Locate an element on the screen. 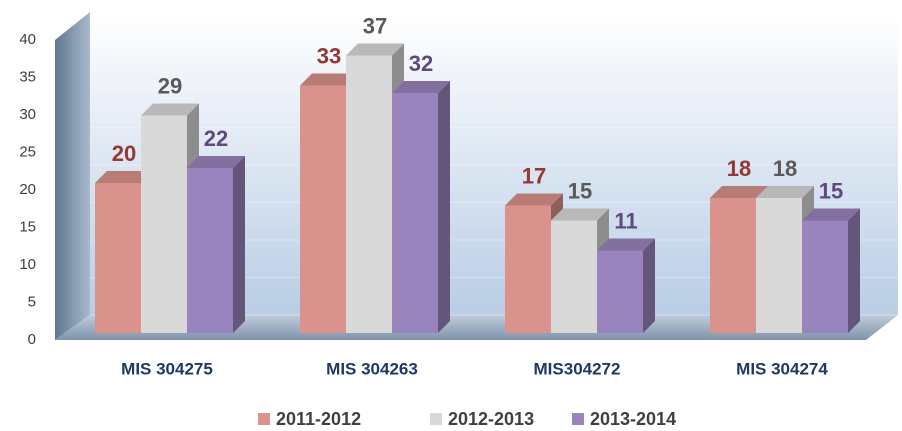  x-tick-label: MIS 304275 is located at coordinates (167, 368).